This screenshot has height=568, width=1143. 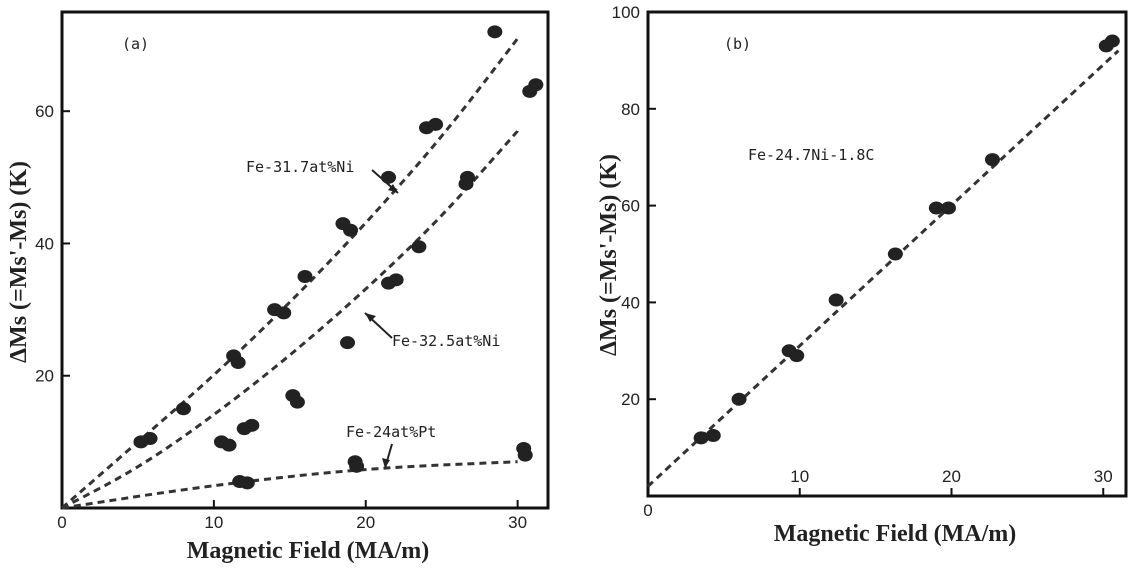 What do you see at coordinates (393, 188) in the screenshot?
I see `arrowhead-fe-31-7-ni` at bounding box center [393, 188].